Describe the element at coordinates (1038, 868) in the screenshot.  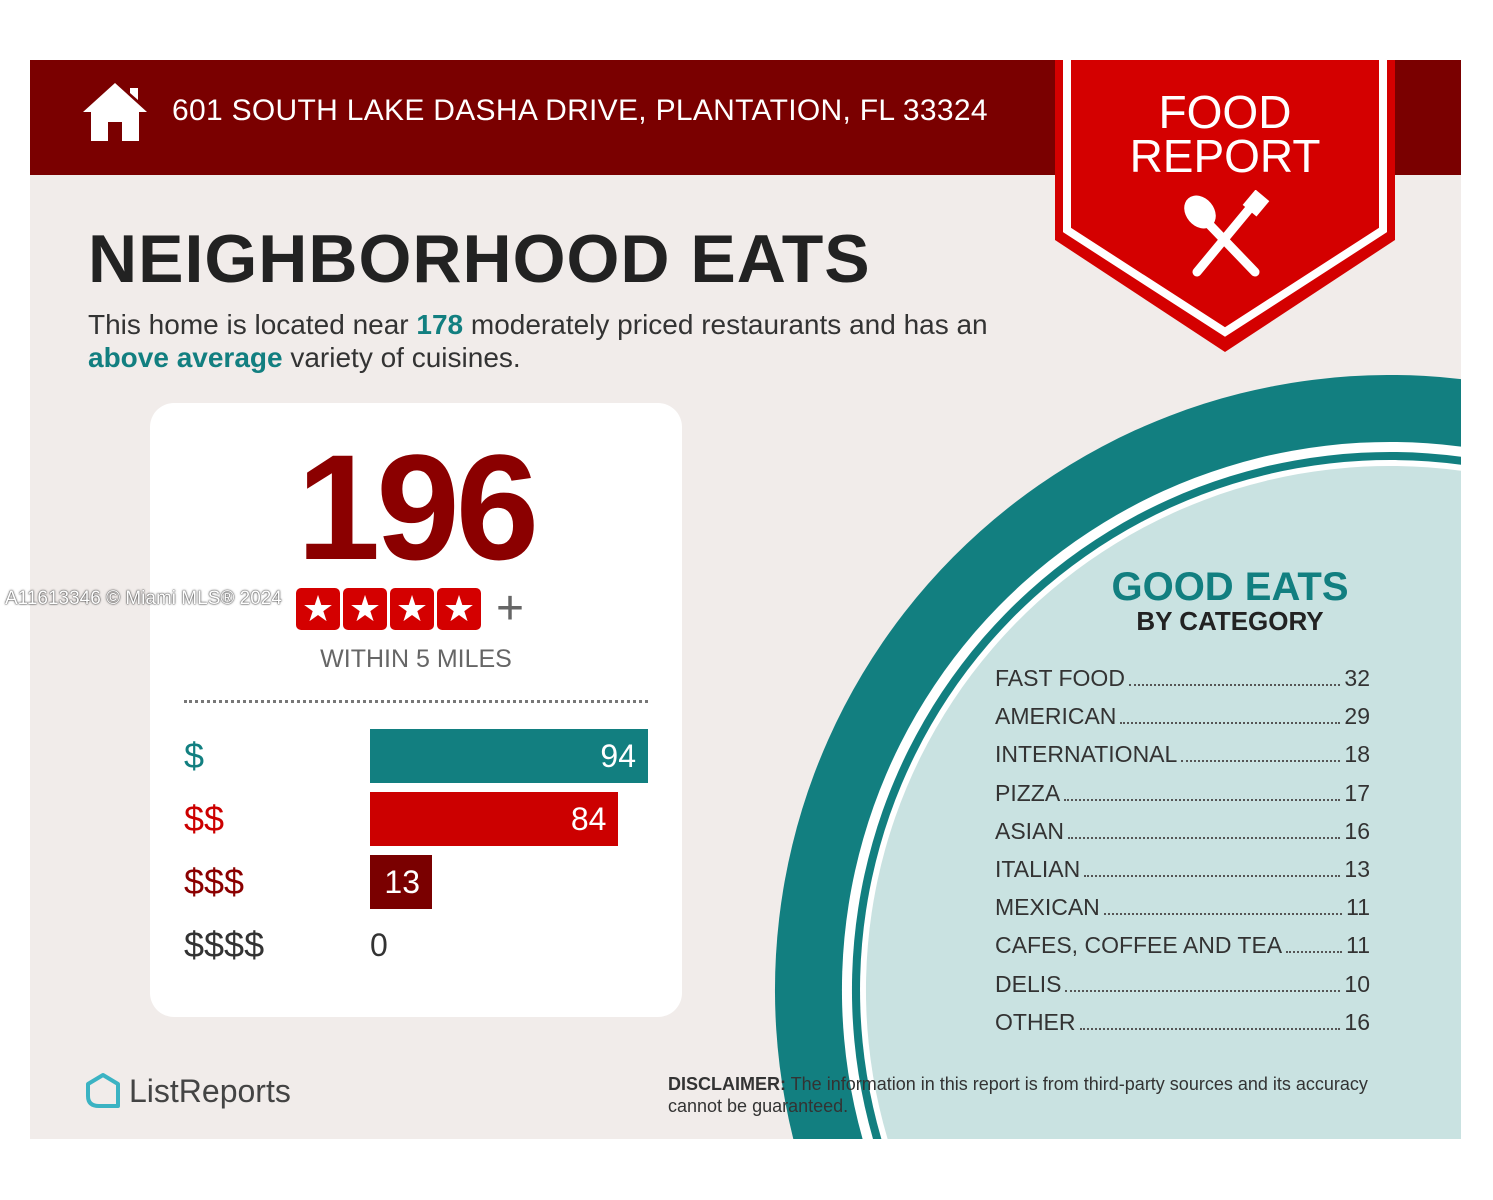
I see `category-name: ITALIAN` at that location.